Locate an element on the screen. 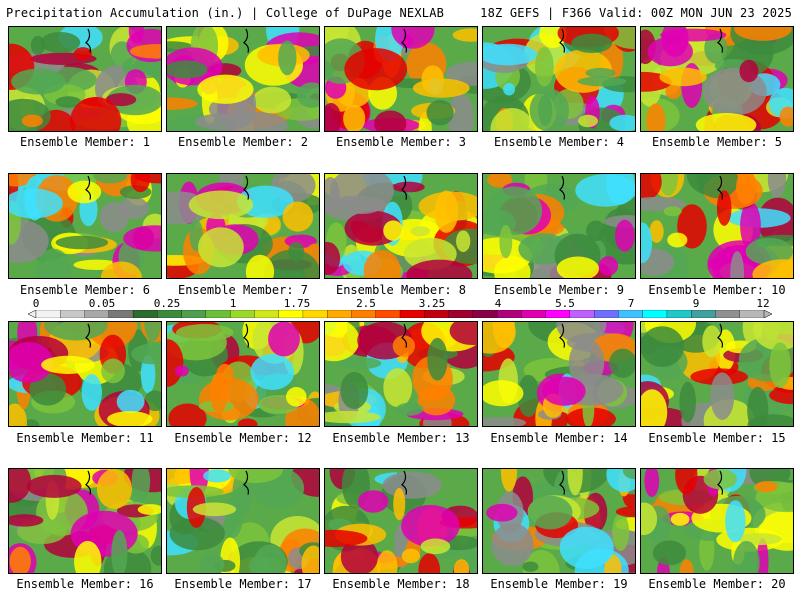  member-caption: Ensemble Member: 3 is located at coordinates (401, 142).